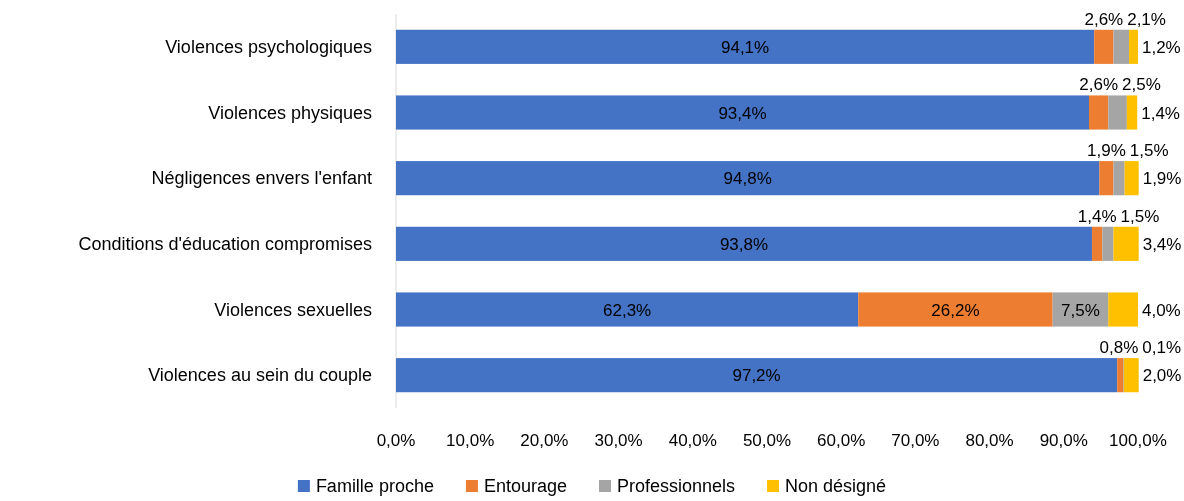  What do you see at coordinates (676, 486) in the screenshot?
I see `legend-label: Professionnels` at bounding box center [676, 486].